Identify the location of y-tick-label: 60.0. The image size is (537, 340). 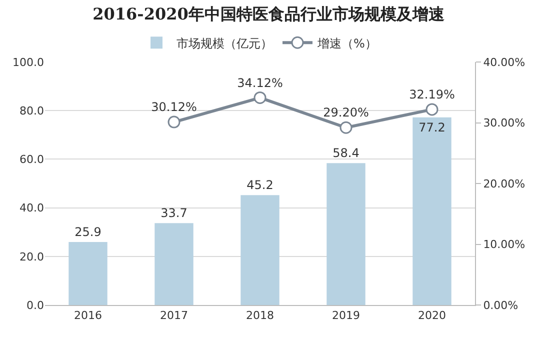
(32, 159).